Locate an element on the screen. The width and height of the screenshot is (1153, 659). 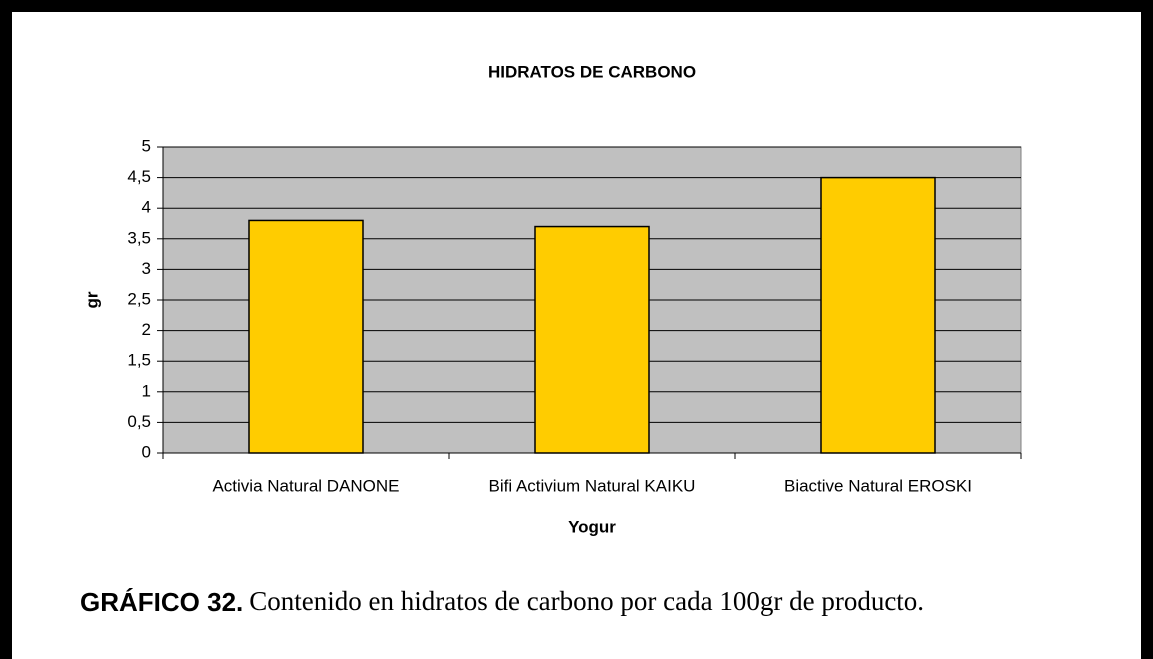
x-axis-label: Yogur is located at coordinates (592, 526).